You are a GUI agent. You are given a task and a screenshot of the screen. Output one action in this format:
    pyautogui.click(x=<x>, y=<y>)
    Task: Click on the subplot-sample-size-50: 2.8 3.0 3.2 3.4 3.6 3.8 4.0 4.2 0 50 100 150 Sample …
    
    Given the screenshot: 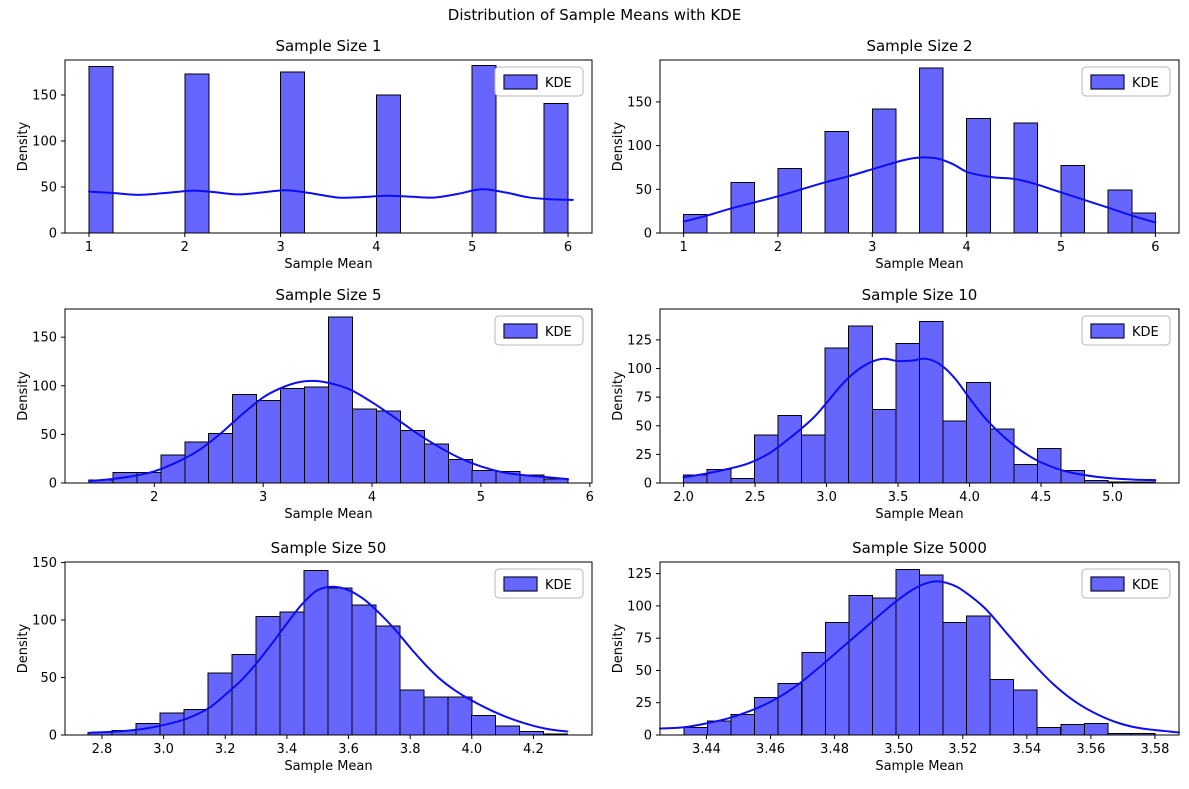 What is the action you would take?
    pyautogui.click(x=304, y=656)
    